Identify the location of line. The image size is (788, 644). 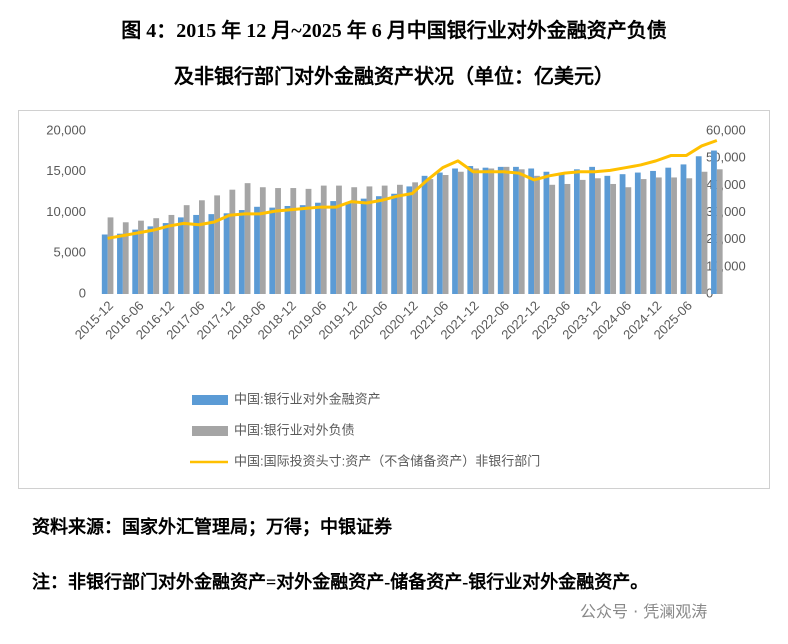
(412, 189).